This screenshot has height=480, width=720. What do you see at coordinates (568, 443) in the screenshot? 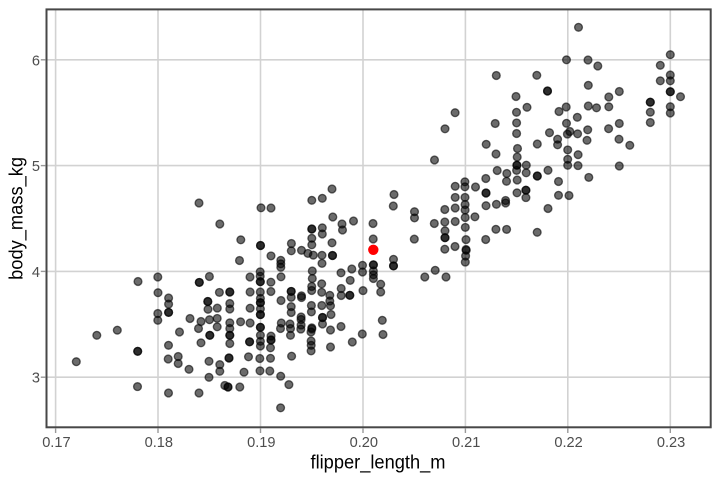
I see `svg-text: 0.22` at bounding box center [568, 443].